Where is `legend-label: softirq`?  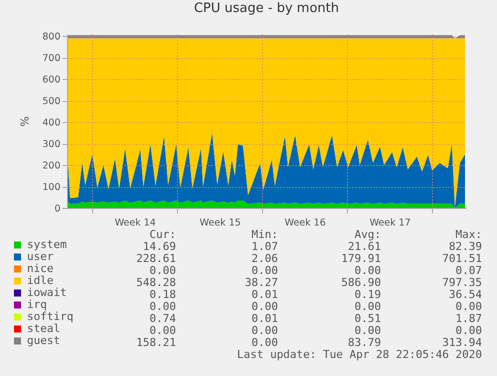 legend-label: softirq is located at coordinates (50, 316).